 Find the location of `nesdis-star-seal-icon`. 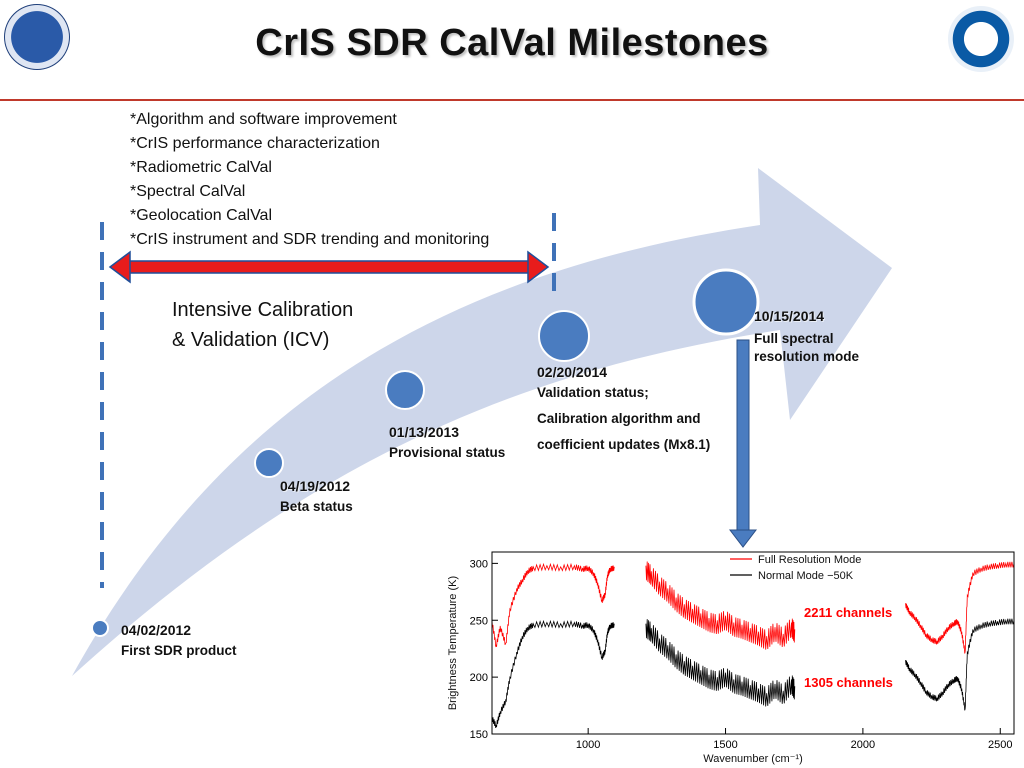

nesdis-star-seal-icon is located at coordinates (37, 37).